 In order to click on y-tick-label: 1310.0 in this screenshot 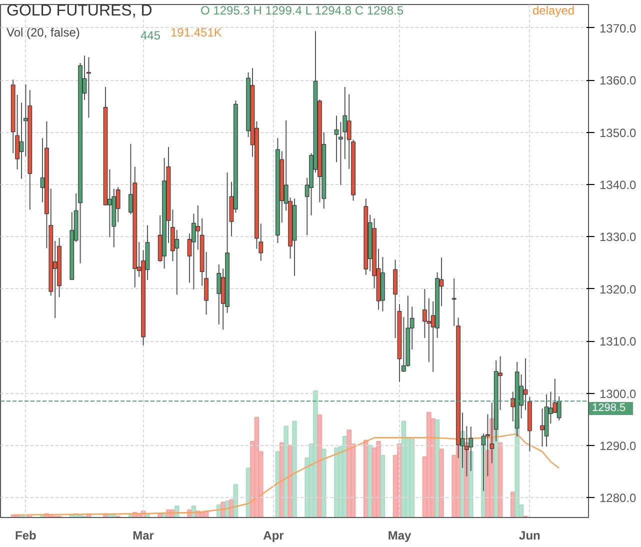, I will do `click(618, 341)`.